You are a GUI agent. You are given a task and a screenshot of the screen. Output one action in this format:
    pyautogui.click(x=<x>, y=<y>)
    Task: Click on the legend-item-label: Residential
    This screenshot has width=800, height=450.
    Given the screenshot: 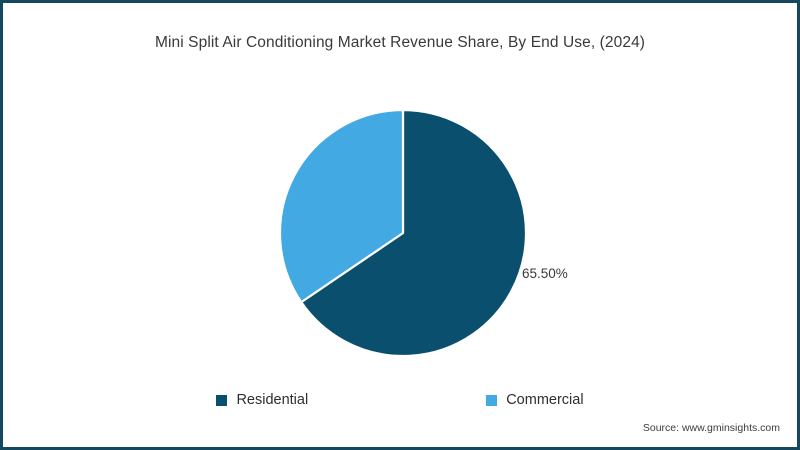 What is the action you would take?
    pyautogui.click(x=272, y=400)
    